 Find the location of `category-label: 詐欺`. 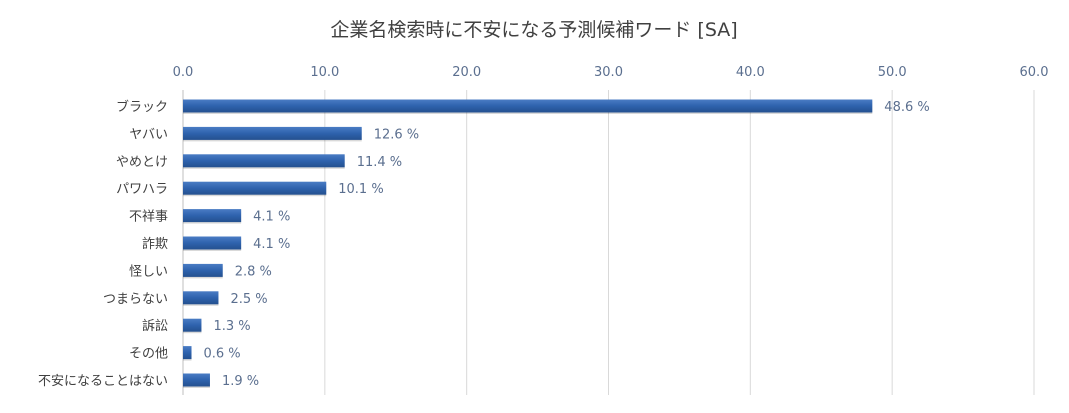

category-label: 詐欺 is located at coordinates (155, 244).